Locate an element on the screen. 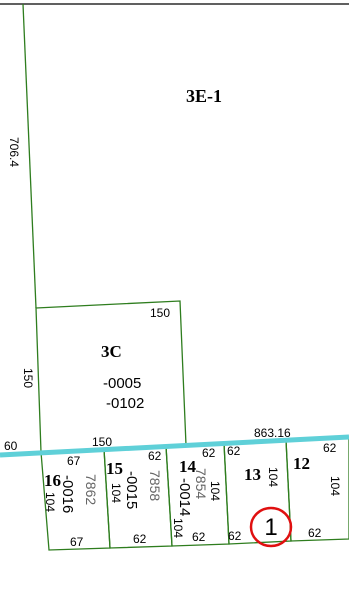 Image resolution: width=349 pixels, height=592 pixels. lot-16-sub: -0016 is located at coordinates (67, 494).